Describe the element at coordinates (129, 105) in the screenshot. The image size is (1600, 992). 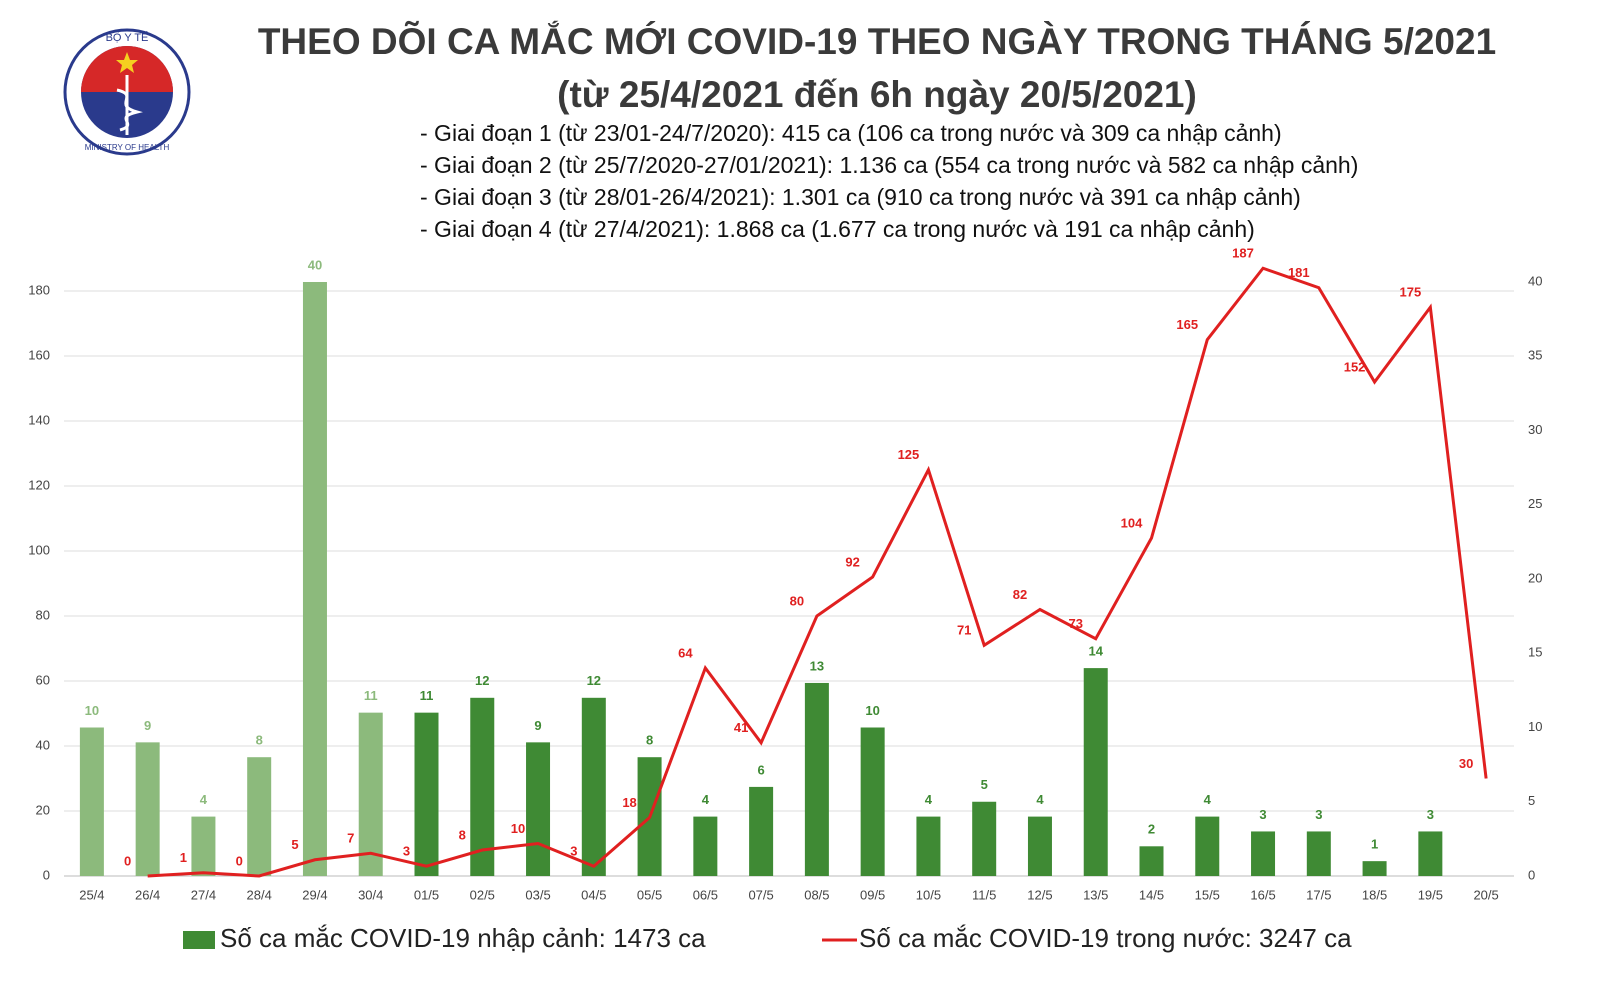
I see `logo-caduceus` at that location.